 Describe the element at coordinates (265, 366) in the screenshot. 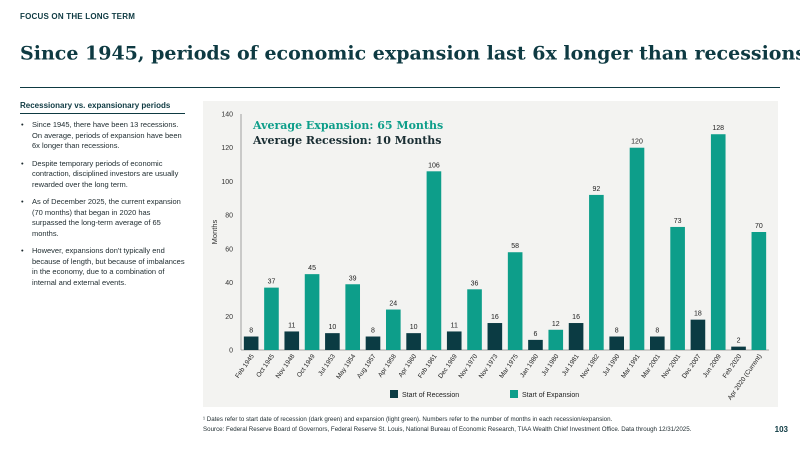

I see `x-tick-label: Oct 1945` at that location.